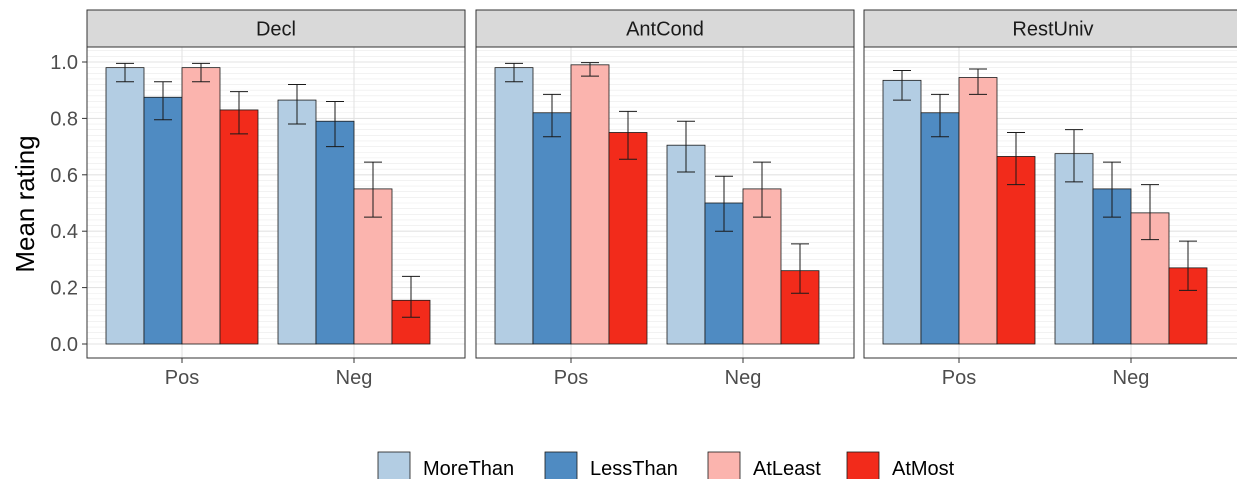 The height and width of the screenshot is (479, 1237). I want to click on y-tick-label: 1.0, so click(64, 63).